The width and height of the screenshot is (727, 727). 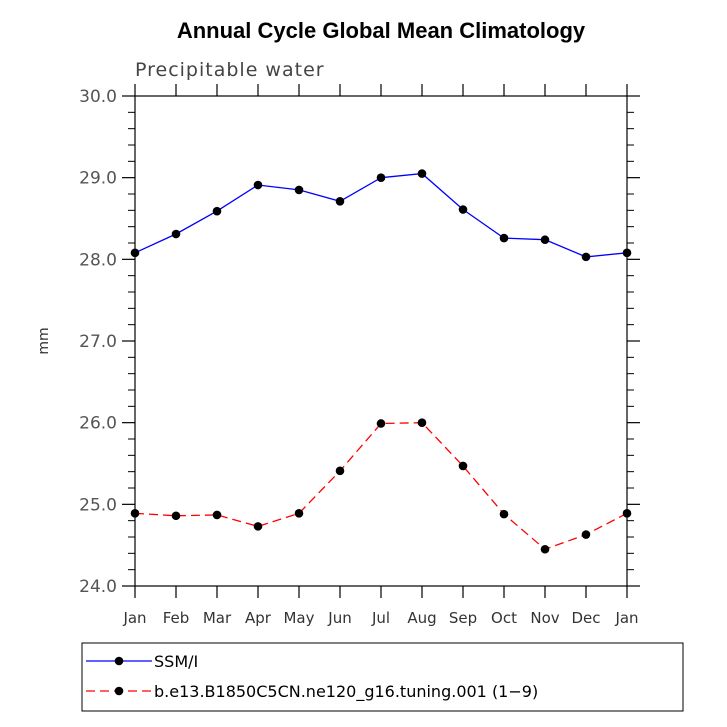 What do you see at coordinates (176, 618) in the screenshot?
I see `x-tick-label: Feb` at bounding box center [176, 618].